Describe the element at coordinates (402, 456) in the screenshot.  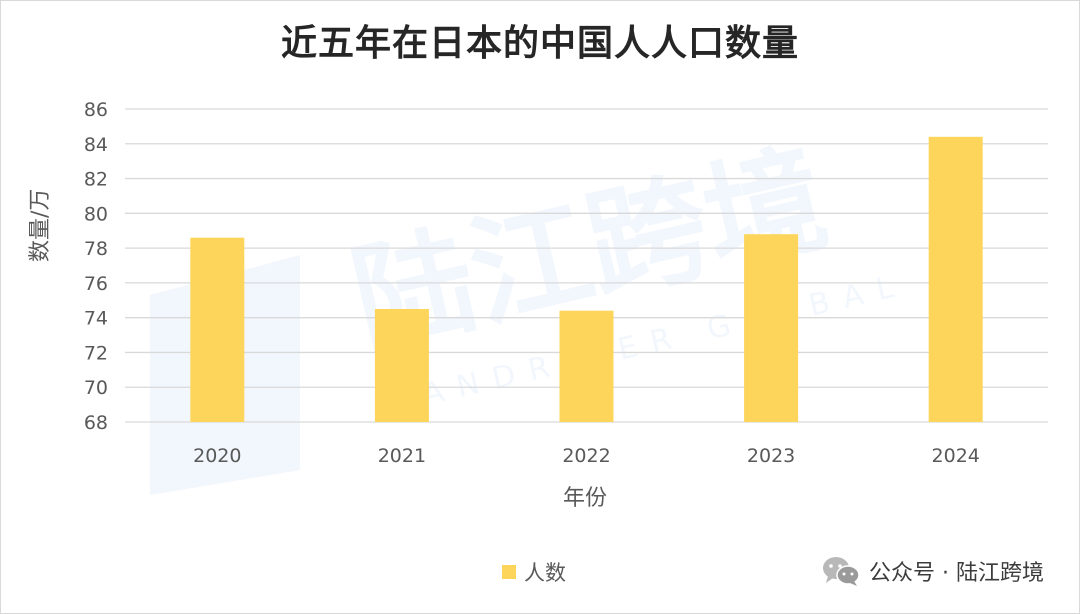
I see `x-tick-label: 2021` at that location.